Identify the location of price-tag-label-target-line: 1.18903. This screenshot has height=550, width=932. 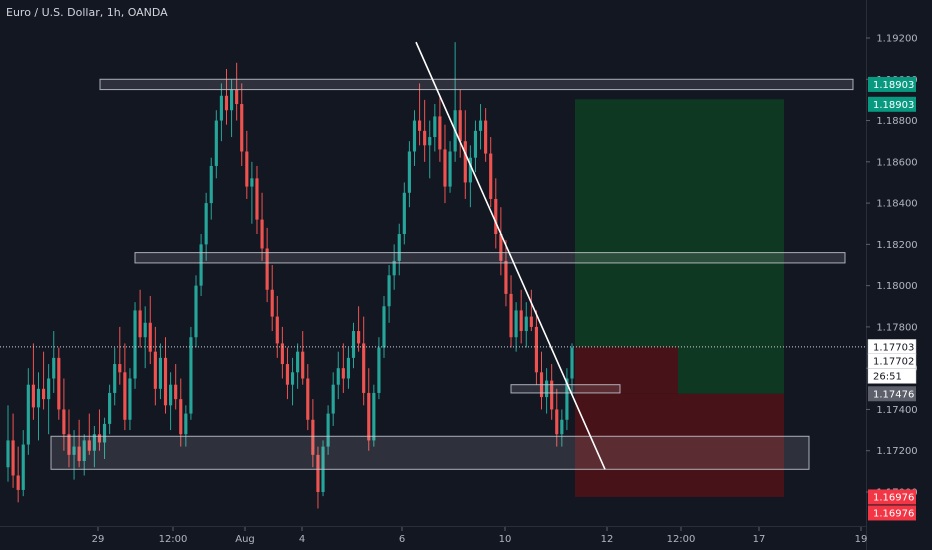
(893, 105).